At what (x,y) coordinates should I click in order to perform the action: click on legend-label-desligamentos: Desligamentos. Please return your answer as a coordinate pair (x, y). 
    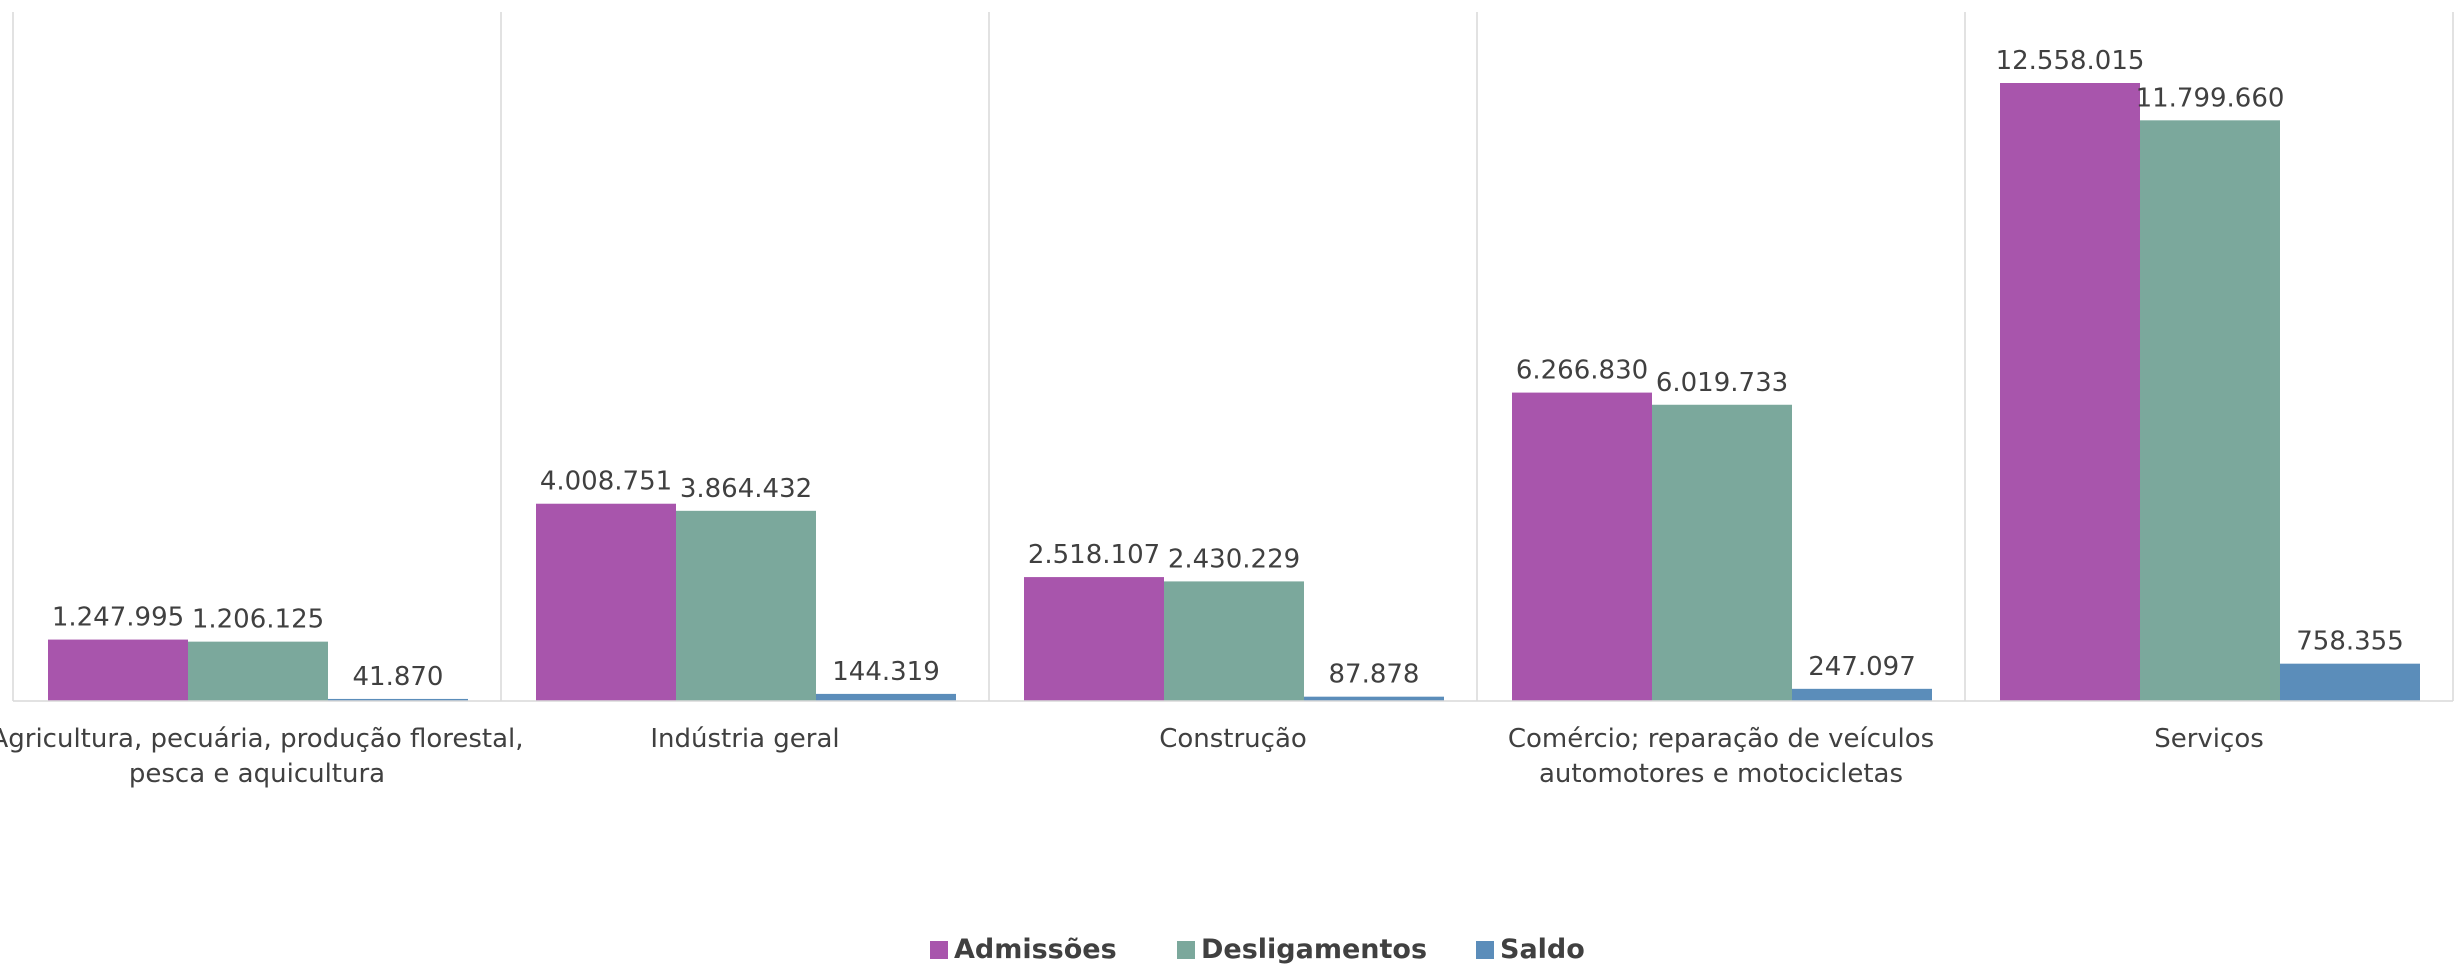
    Looking at the image, I should click on (1314, 949).